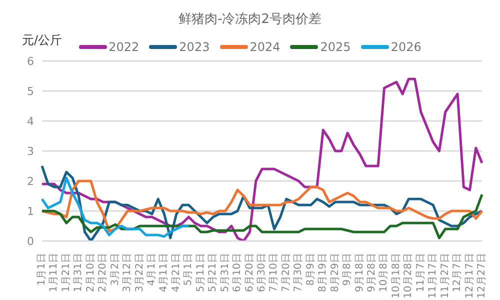 This screenshot has height=300, width=500. Describe the element at coordinates (90, 272) in the screenshot. I see `x-tick-label: 2月10日` at that location.